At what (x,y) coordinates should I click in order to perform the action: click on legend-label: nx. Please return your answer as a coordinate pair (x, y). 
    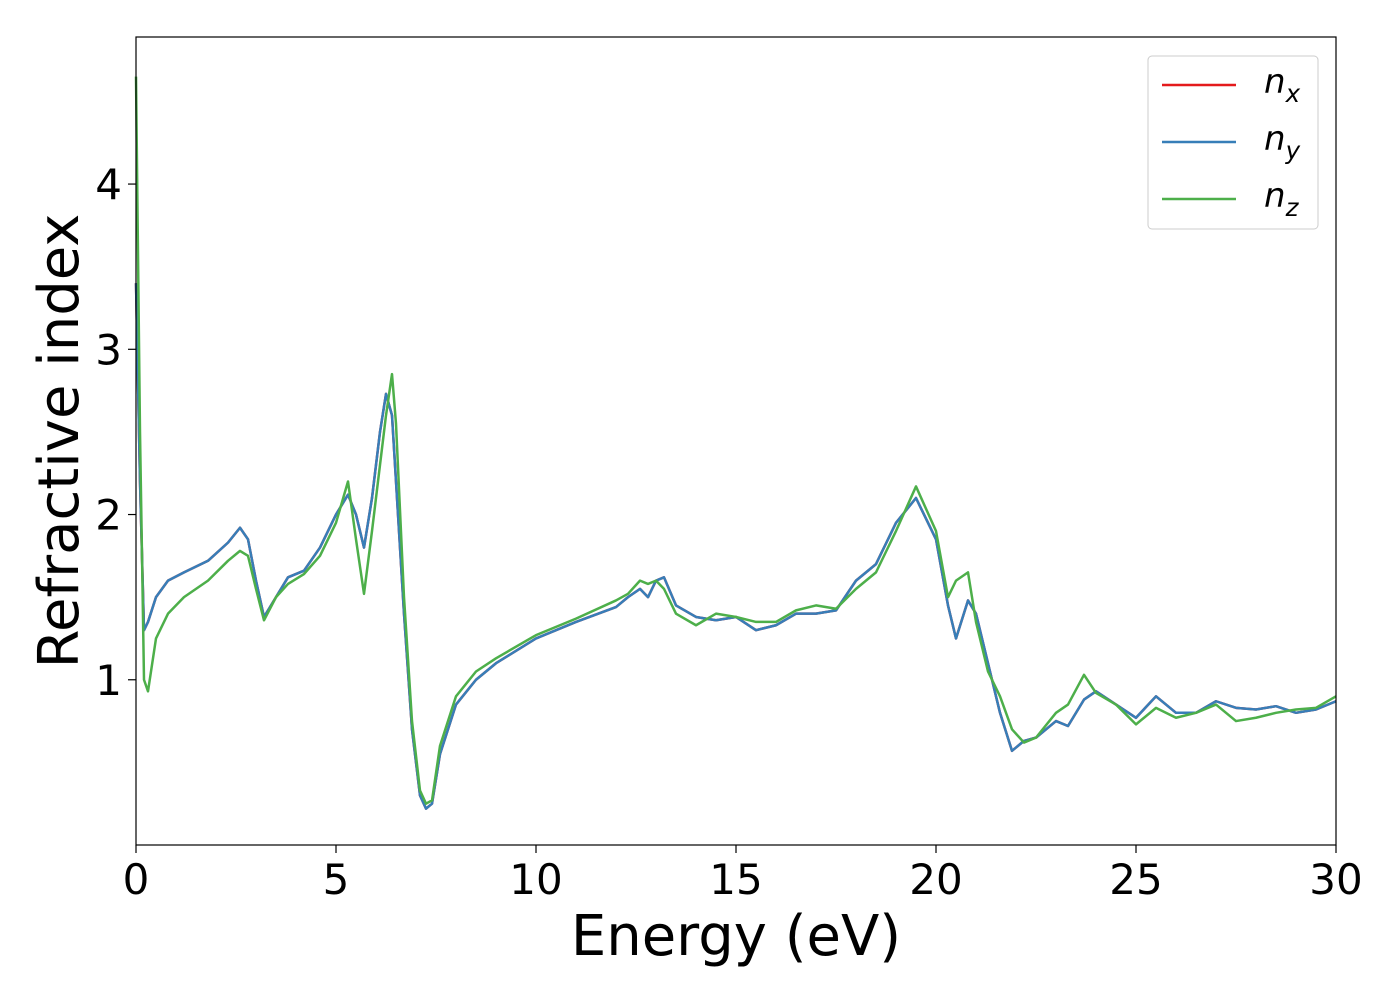
    Looking at the image, I should click on (1282, 85).